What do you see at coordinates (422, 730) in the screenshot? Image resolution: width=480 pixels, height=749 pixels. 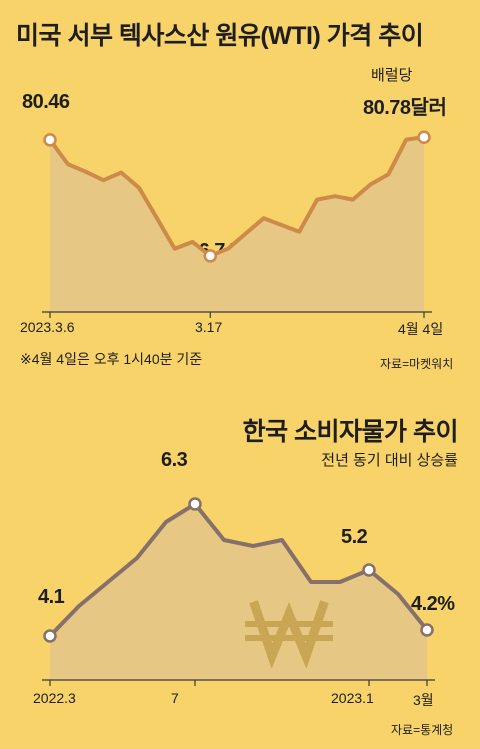 I see `cpi-source: 자료=통계청` at bounding box center [422, 730].